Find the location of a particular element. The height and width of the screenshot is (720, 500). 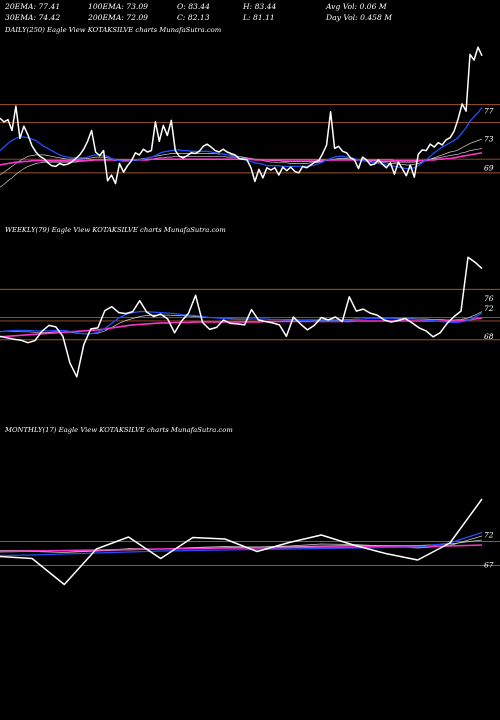

high-value: H: 83.44 is located at coordinates (260, 6).